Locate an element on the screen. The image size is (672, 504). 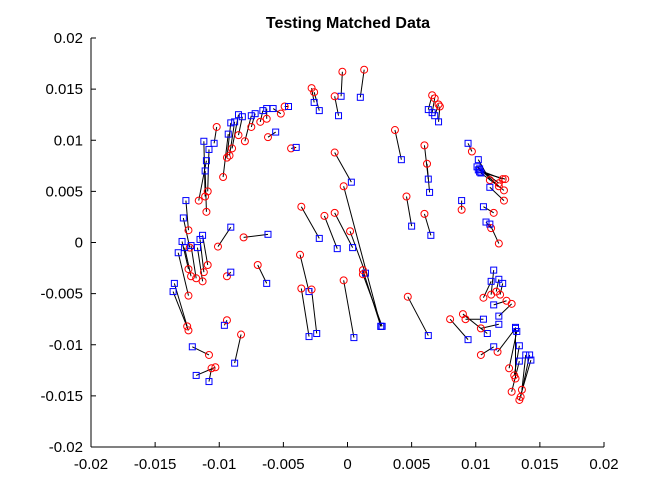
y-tick-label: -0.01 is located at coordinates (66, 345).